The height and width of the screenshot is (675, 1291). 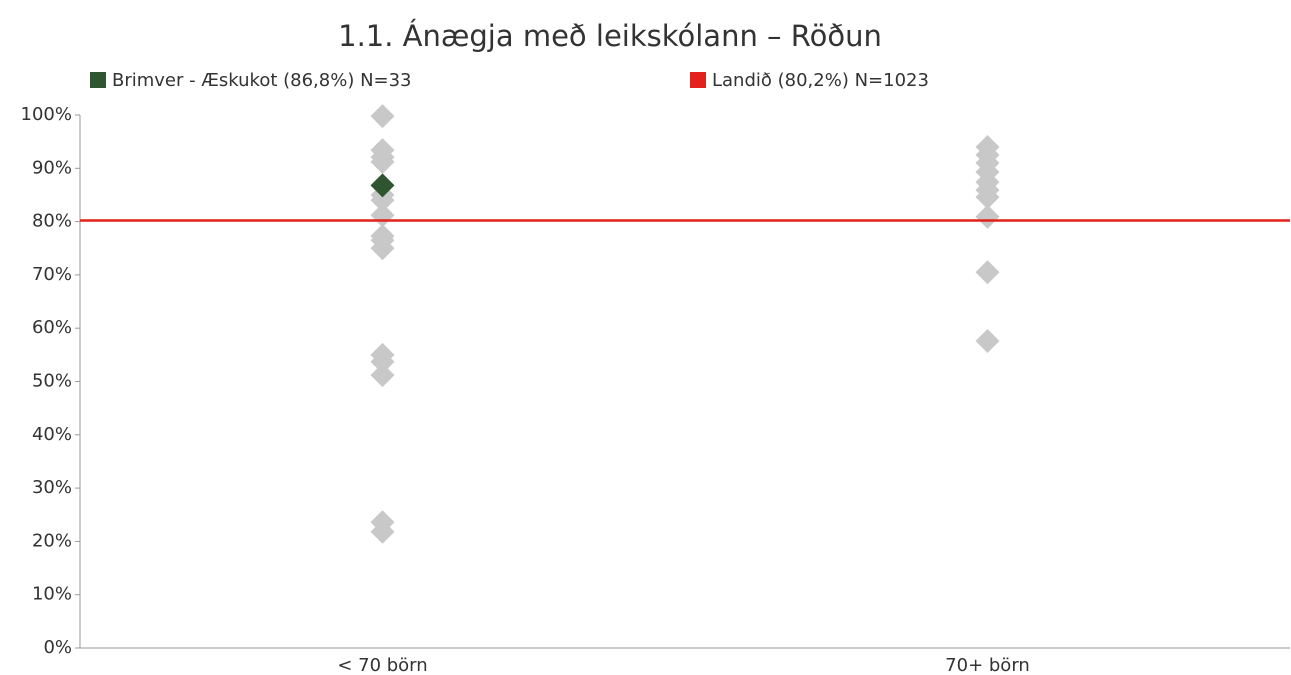 What do you see at coordinates (610, 36) in the screenshot?
I see `chart-title: 1.1. Ánægja með leikskólann – Röðun` at bounding box center [610, 36].